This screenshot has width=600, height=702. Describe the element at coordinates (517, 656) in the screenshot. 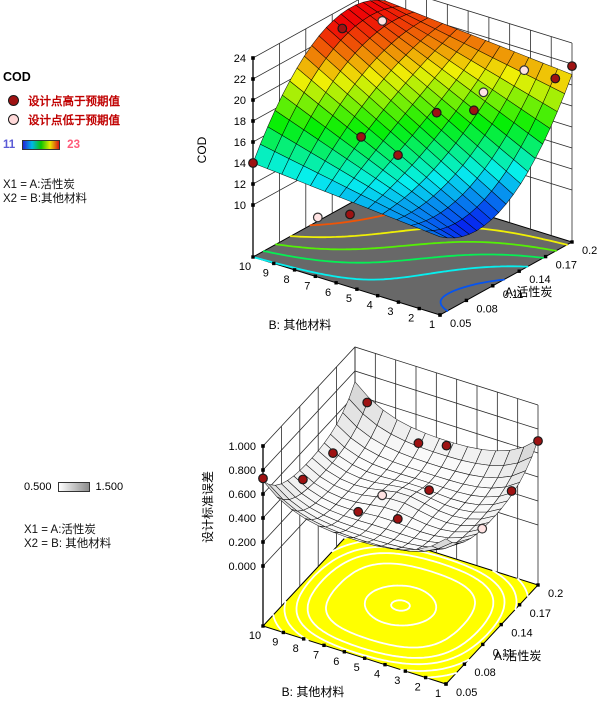

I see `x-axis-title: A:活性炭` at that location.